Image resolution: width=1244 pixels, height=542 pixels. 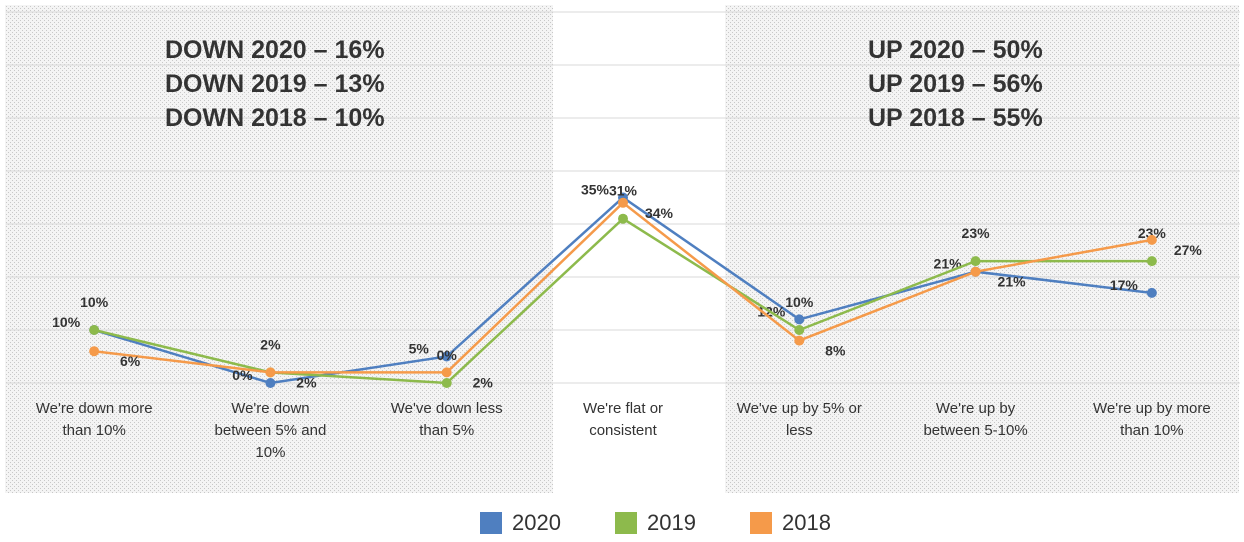 I want to click on x-tick-label: We've down less than 5%, so click(x=447, y=419).